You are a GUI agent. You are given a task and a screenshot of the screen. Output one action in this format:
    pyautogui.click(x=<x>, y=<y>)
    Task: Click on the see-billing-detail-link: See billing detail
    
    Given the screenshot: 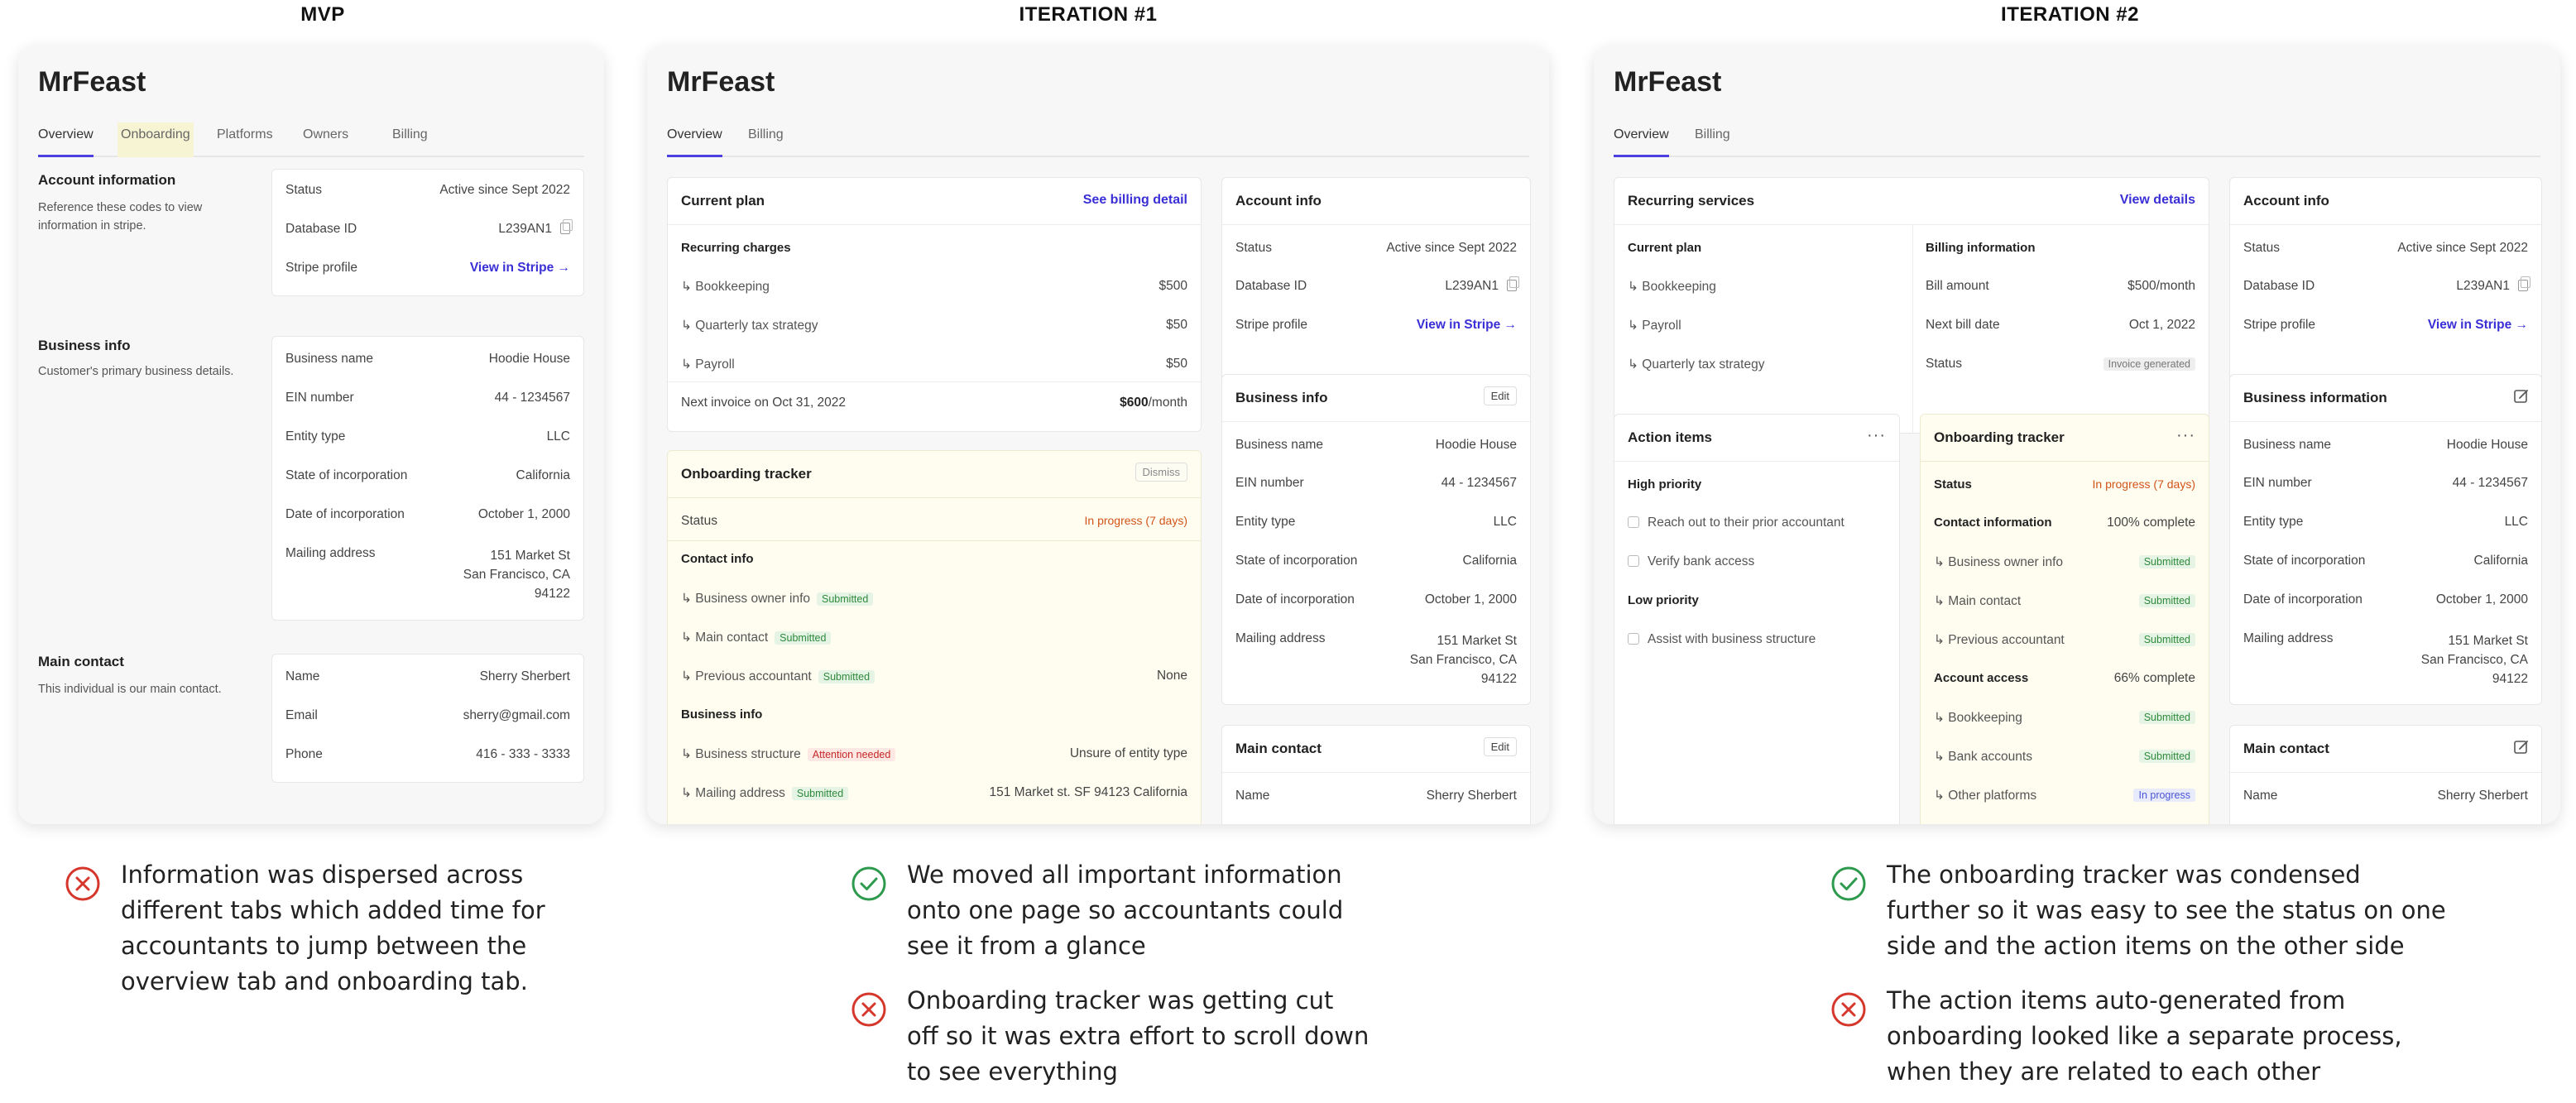 What is the action you would take?
    pyautogui.click(x=1135, y=200)
    